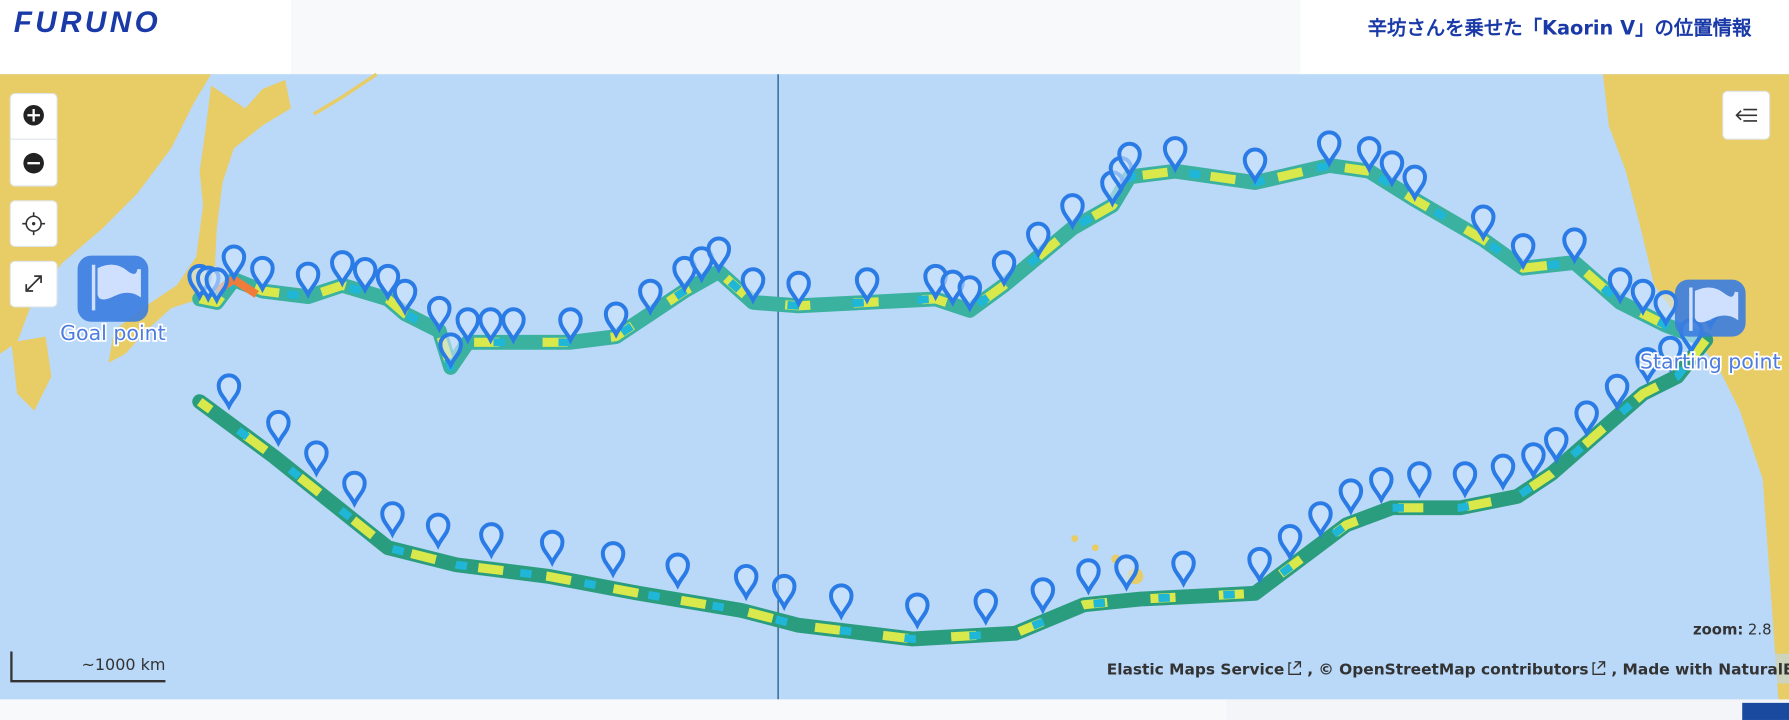  I want to click on attribution-bg, so click(1442, 668).